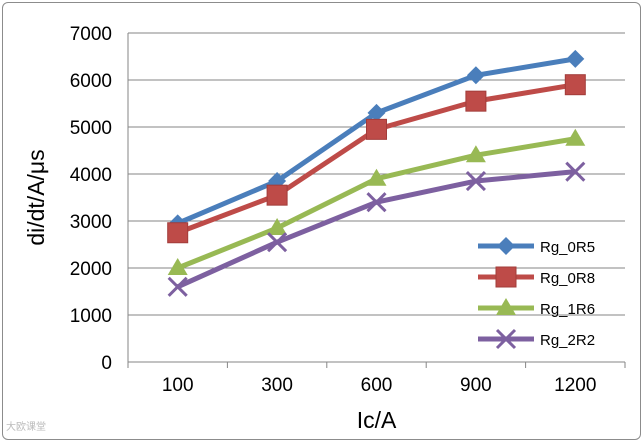  Describe the element at coordinates (91, 316) in the screenshot. I see `y-tick-label: 1000` at that location.